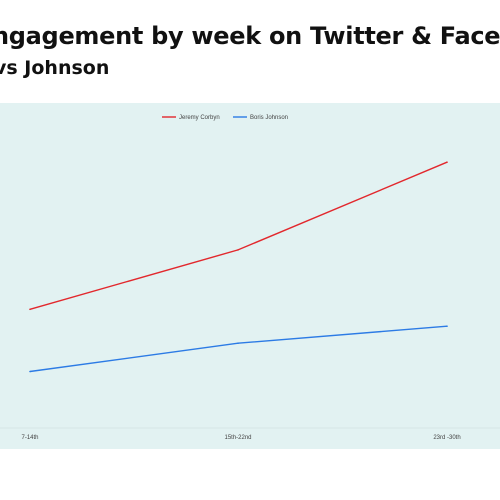 This screenshot has height=500, width=500. Describe the element at coordinates (269, 118) in the screenshot. I see `legend-label-boris-johnson: Boris Johnson` at that location.